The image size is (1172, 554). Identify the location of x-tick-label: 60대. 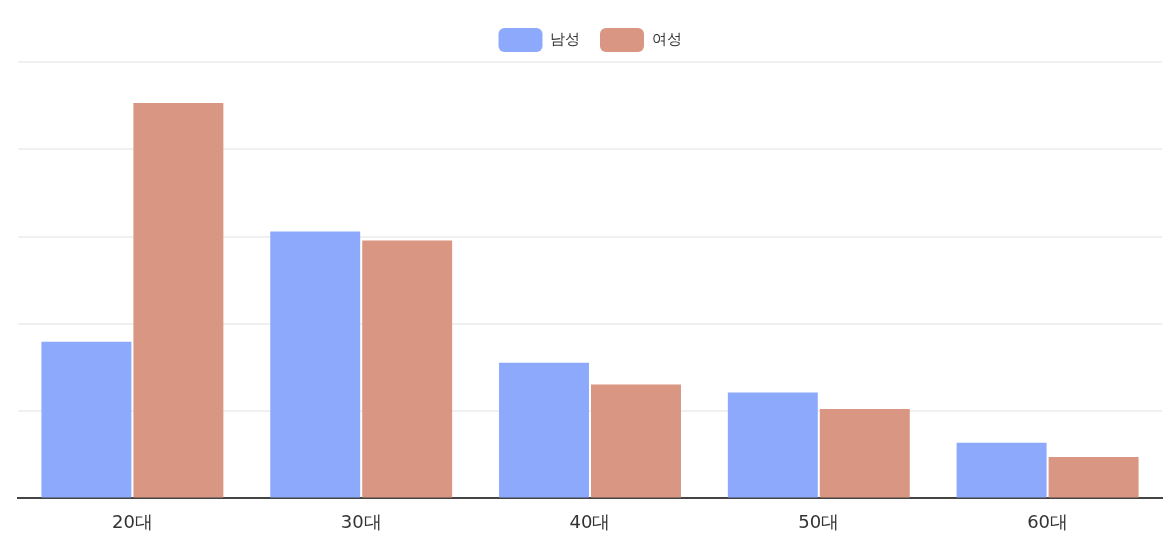
(1048, 521).